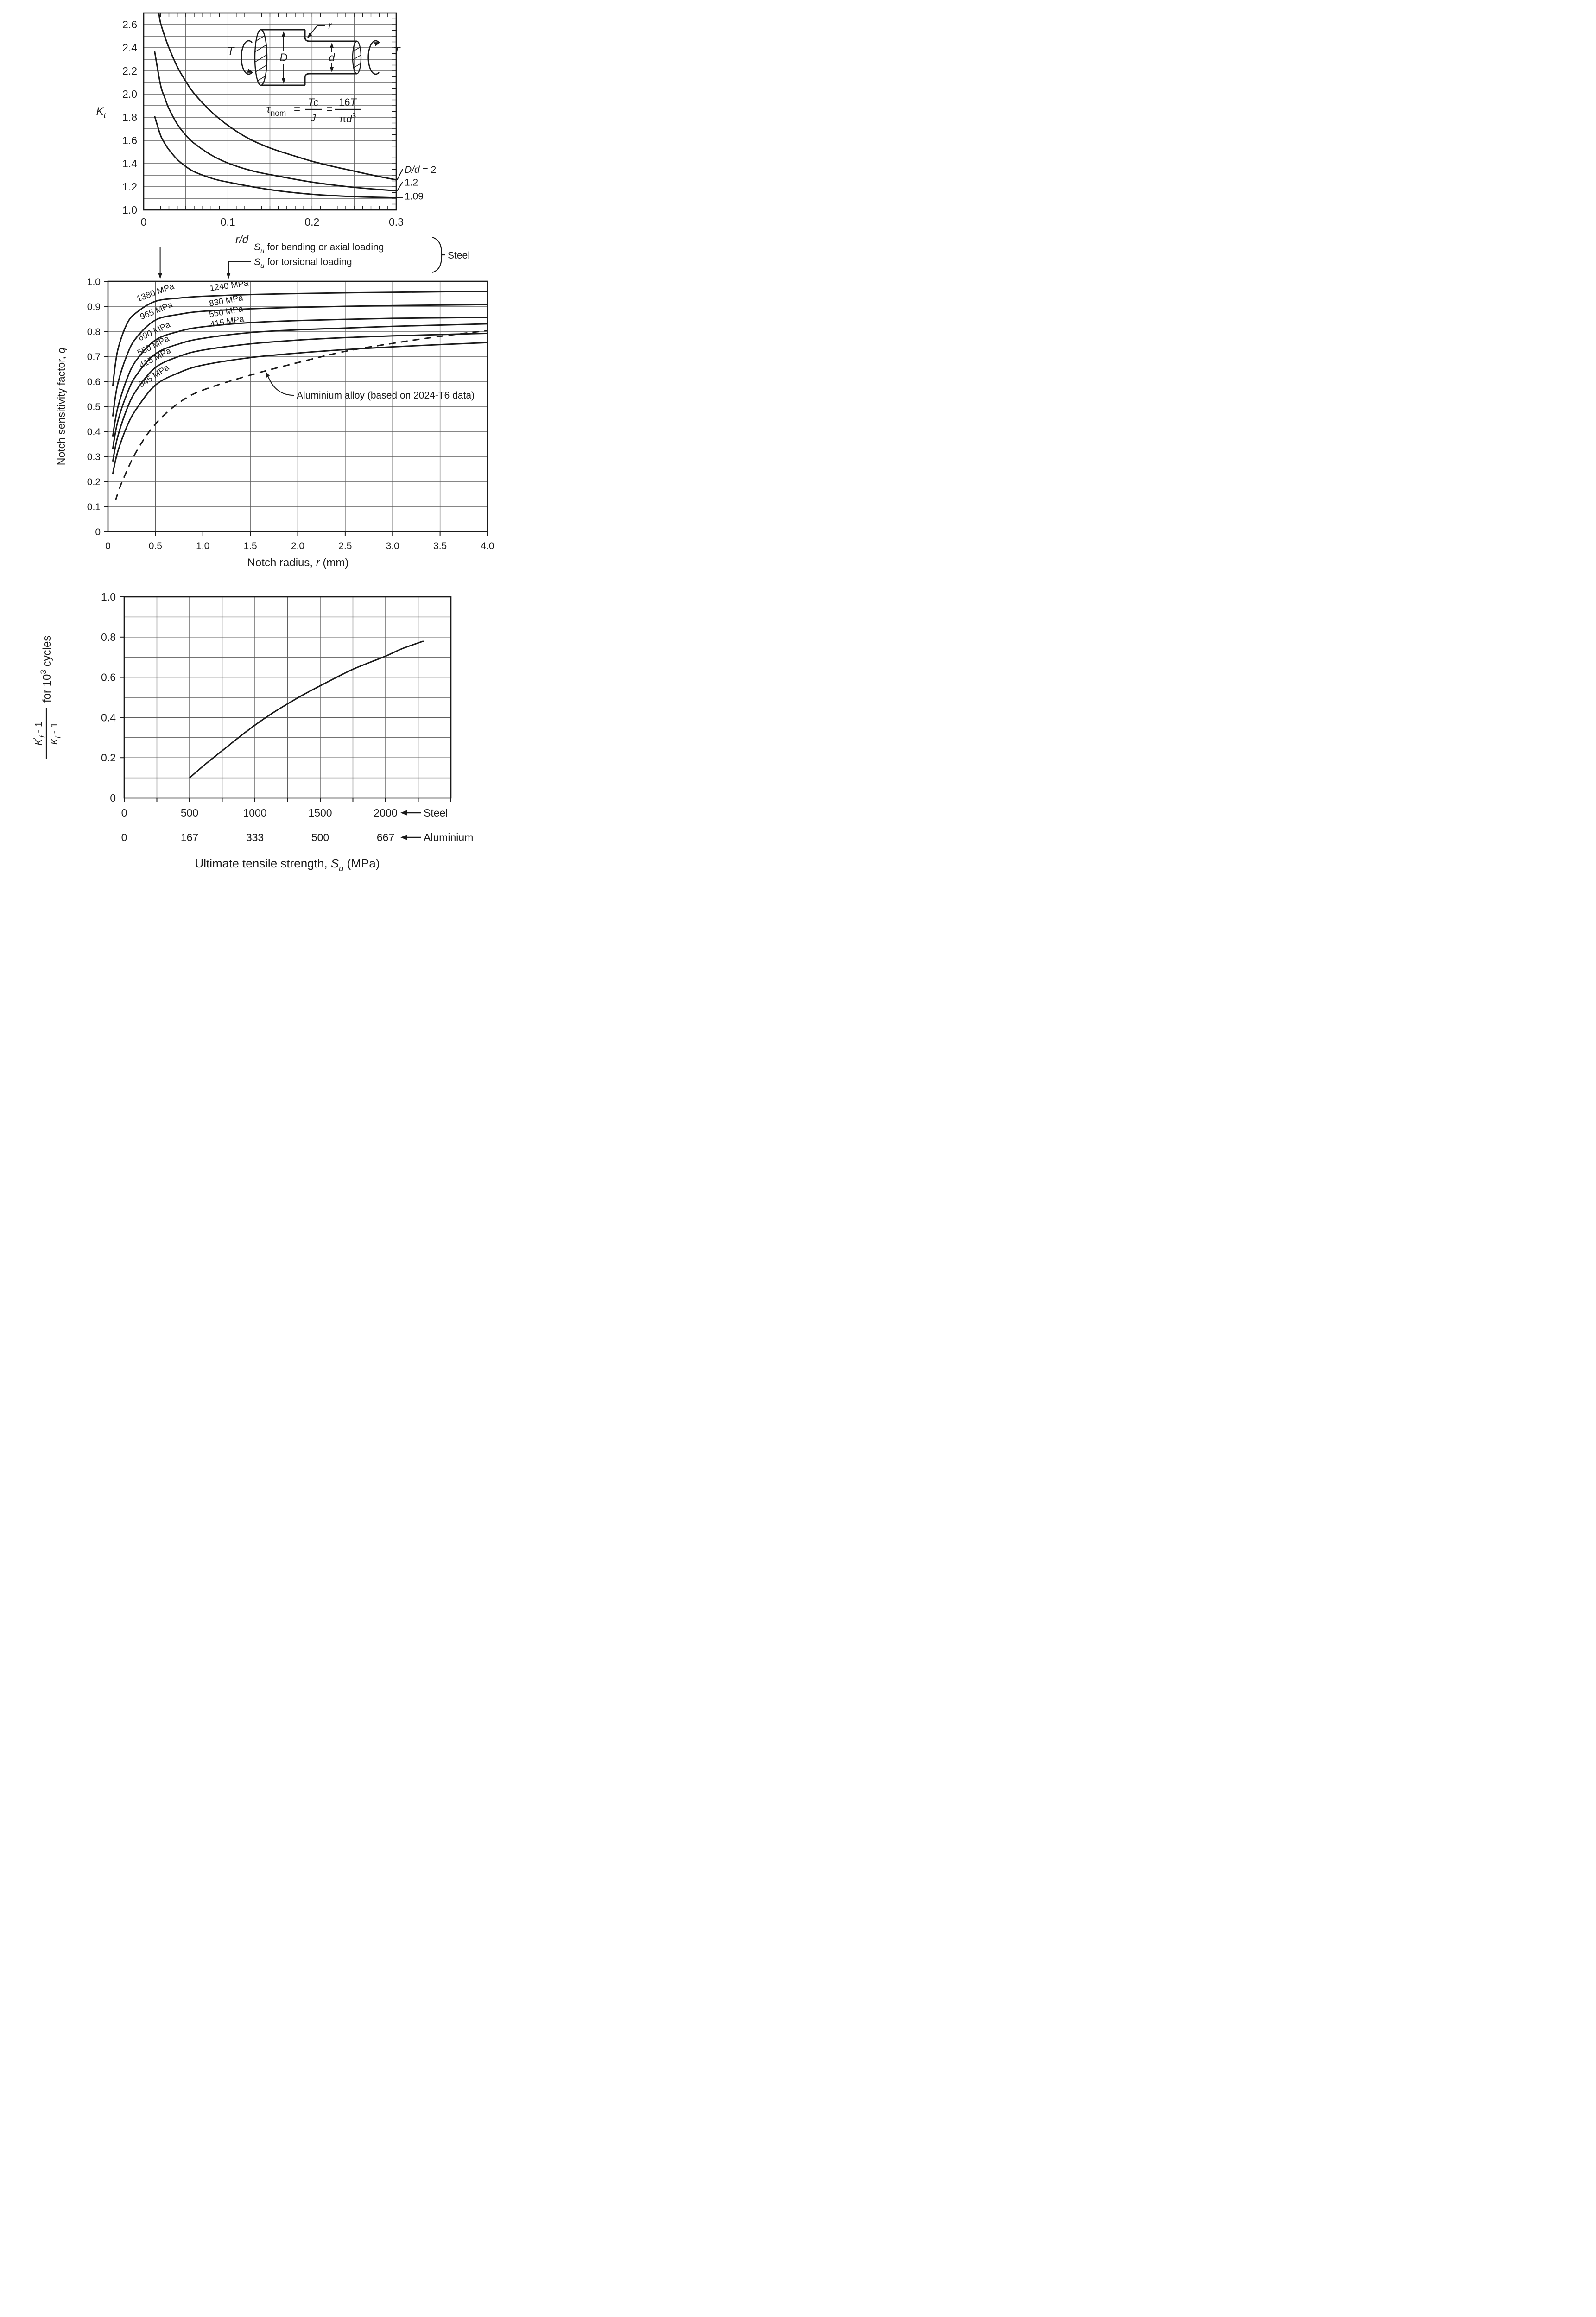 The width and height of the screenshot is (1596, 2317). Describe the element at coordinates (190, 813) in the screenshot. I see `x-tick-label: 500` at that location.